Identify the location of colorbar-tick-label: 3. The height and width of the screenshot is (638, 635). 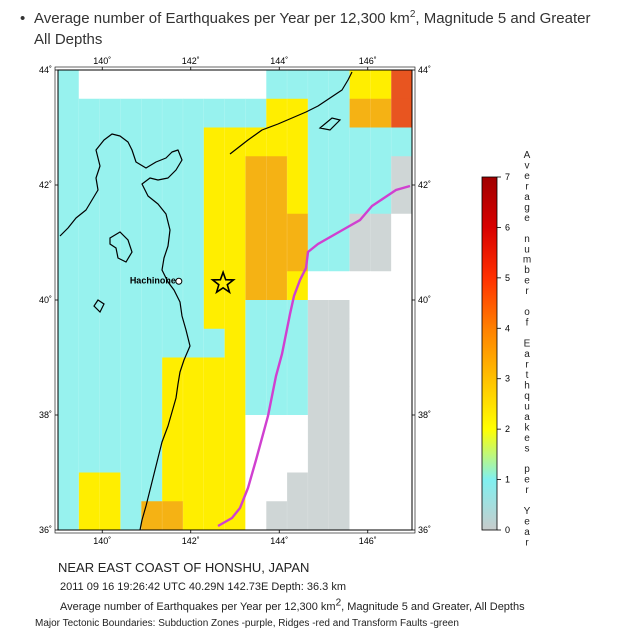
(507, 379).